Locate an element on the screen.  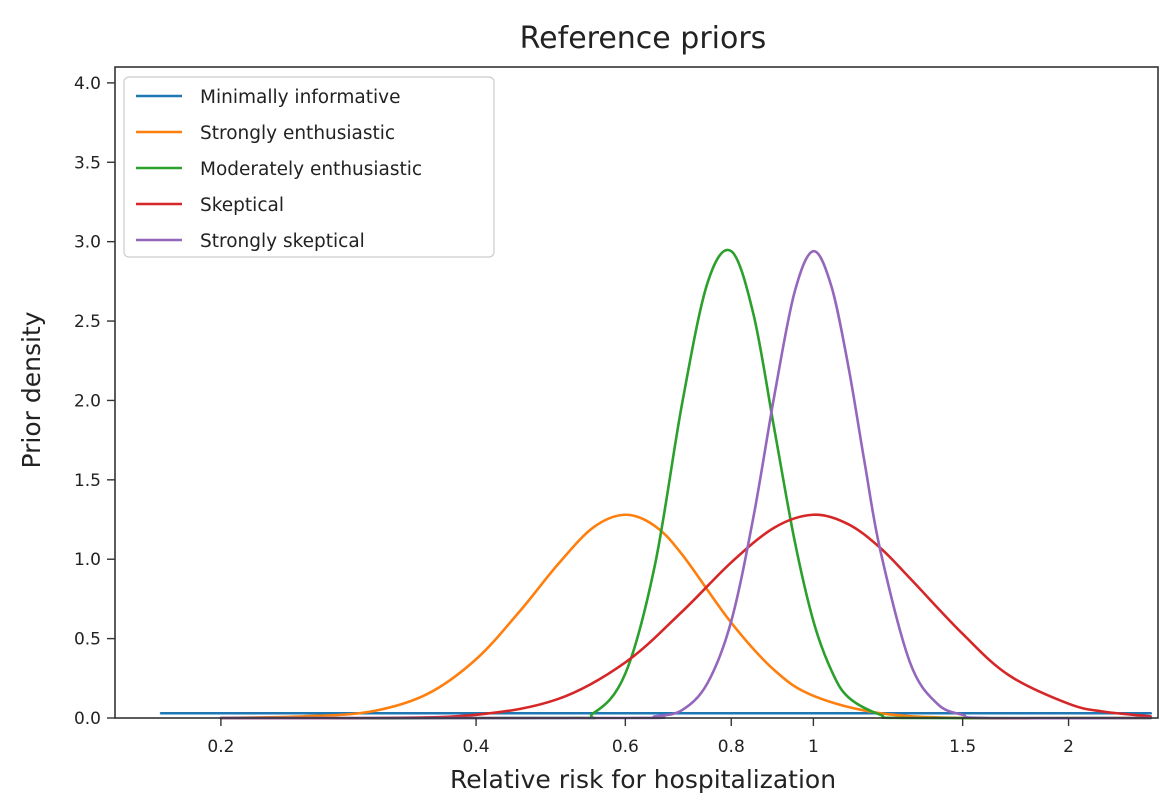
y-axis-label: Prior density is located at coordinates (31, 389).